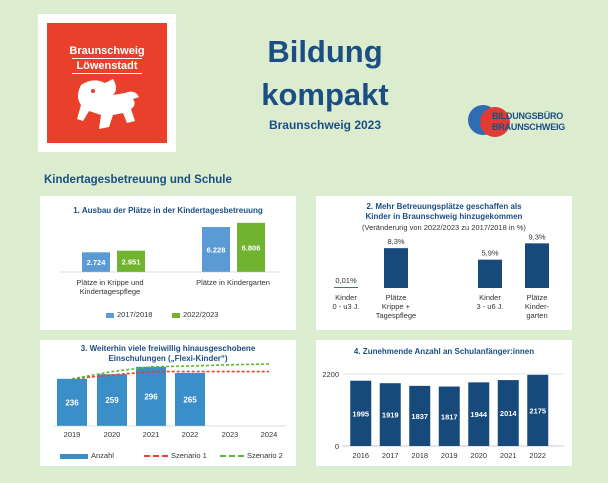 The height and width of the screenshot is (483, 608). Describe the element at coordinates (170, 247) in the screenshot. I see `chart1-svg: 2.724 6.228 2.951 6.806` at that location.